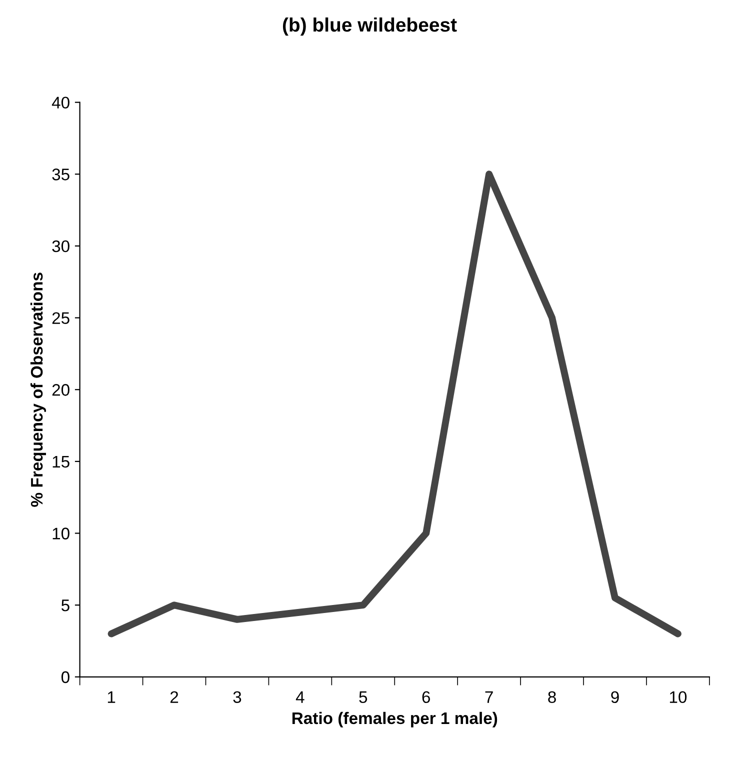 The width and height of the screenshot is (739, 758). What do you see at coordinates (38, 389) in the screenshot?
I see `y-axis-title: % Frequency of Observations` at bounding box center [38, 389].